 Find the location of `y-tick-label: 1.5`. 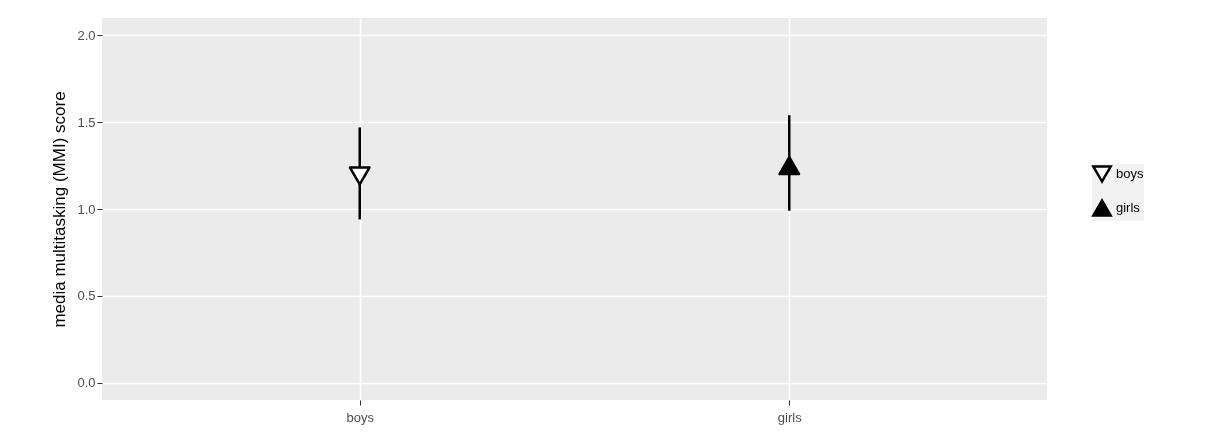

y-tick-label: 1.5 is located at coordinates (86, 122).